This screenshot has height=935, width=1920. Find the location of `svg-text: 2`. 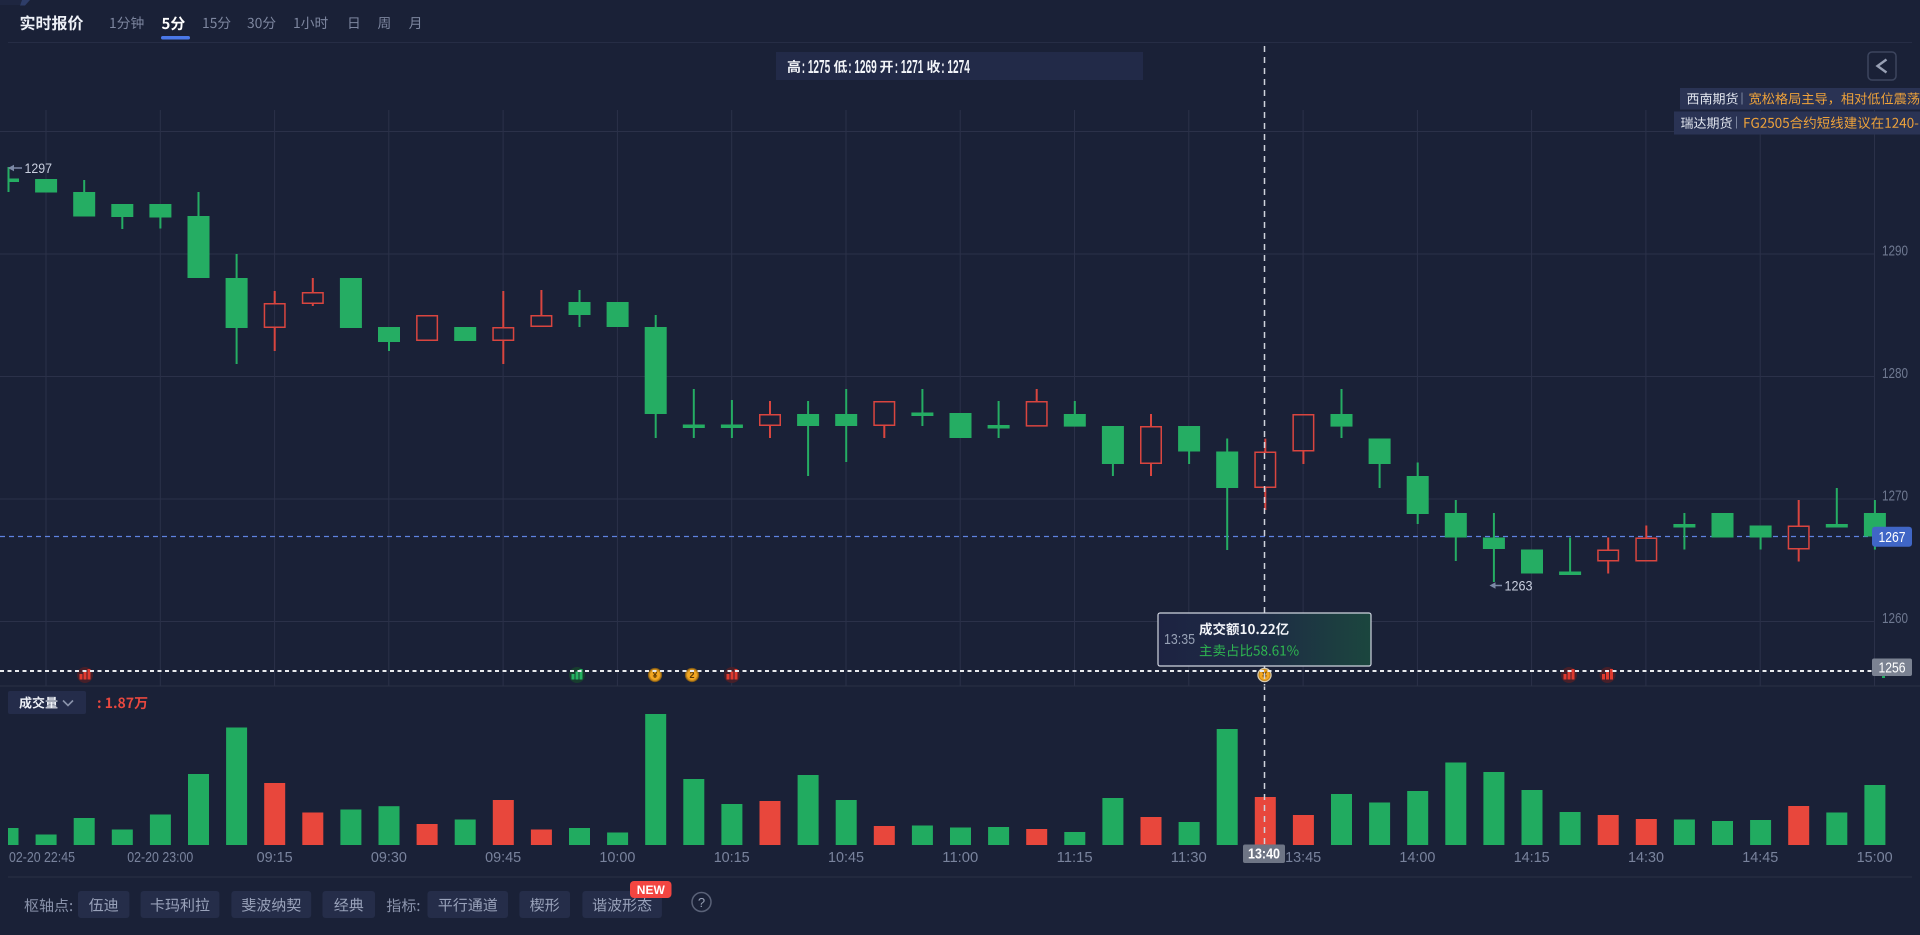

svg-text: 2 is located at coordinates (691, 675).